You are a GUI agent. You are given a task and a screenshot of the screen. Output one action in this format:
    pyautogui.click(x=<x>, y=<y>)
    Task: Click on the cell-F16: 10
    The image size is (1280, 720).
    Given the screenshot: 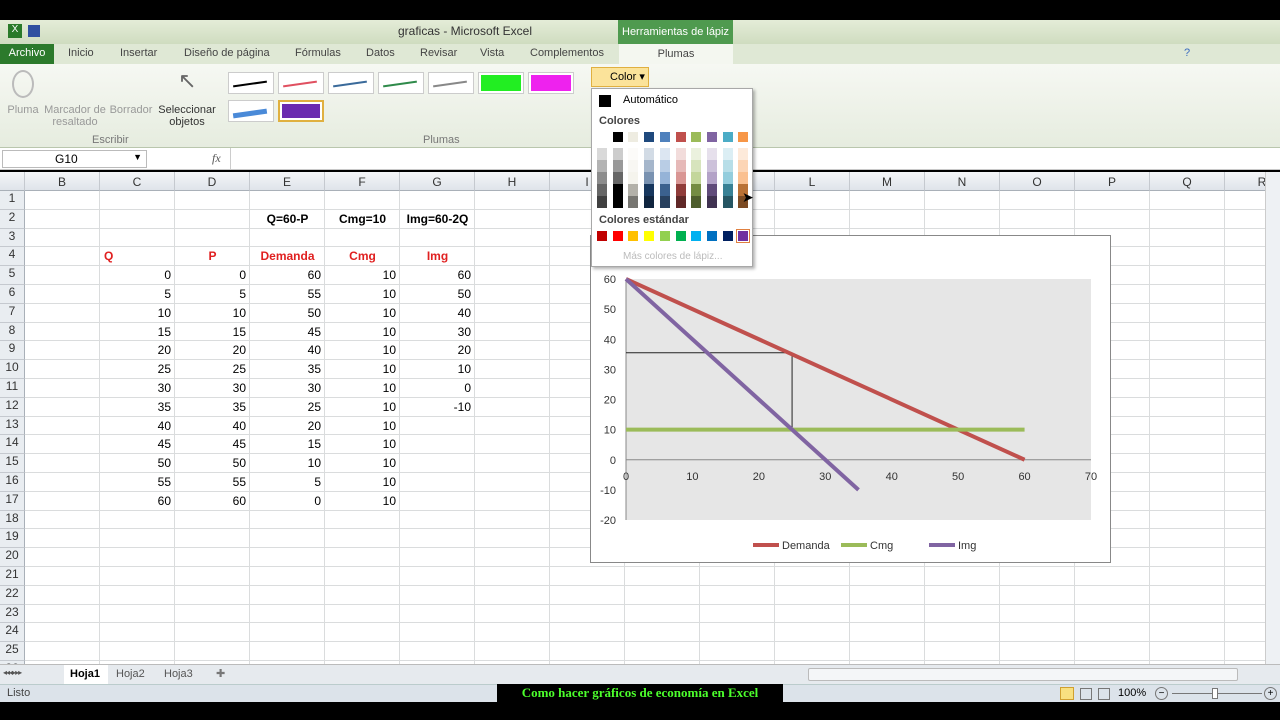 What is the action you would take?
    pyautogui.click(x=389, y=482)
    